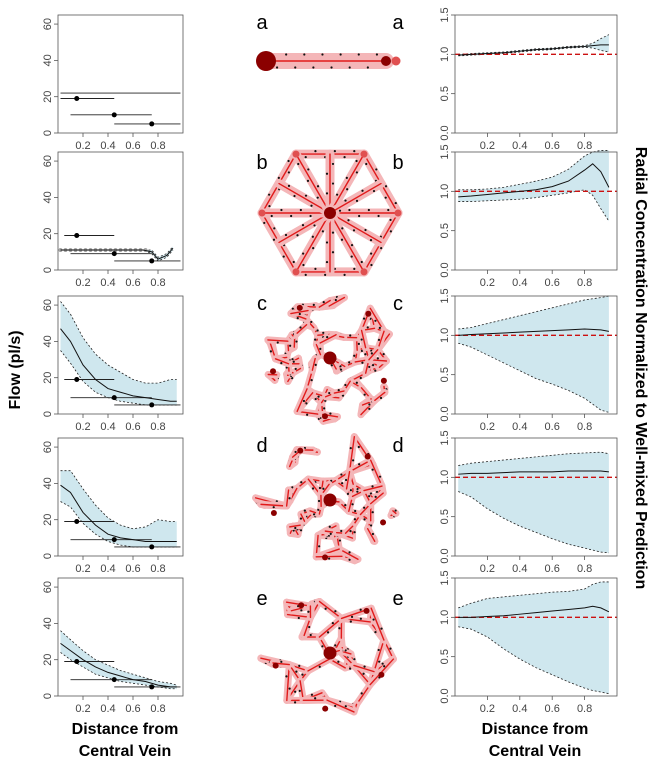  Describe the element at coordinates (261, 163) in the screenshot. I see `panel-letter-left: b` at that location.